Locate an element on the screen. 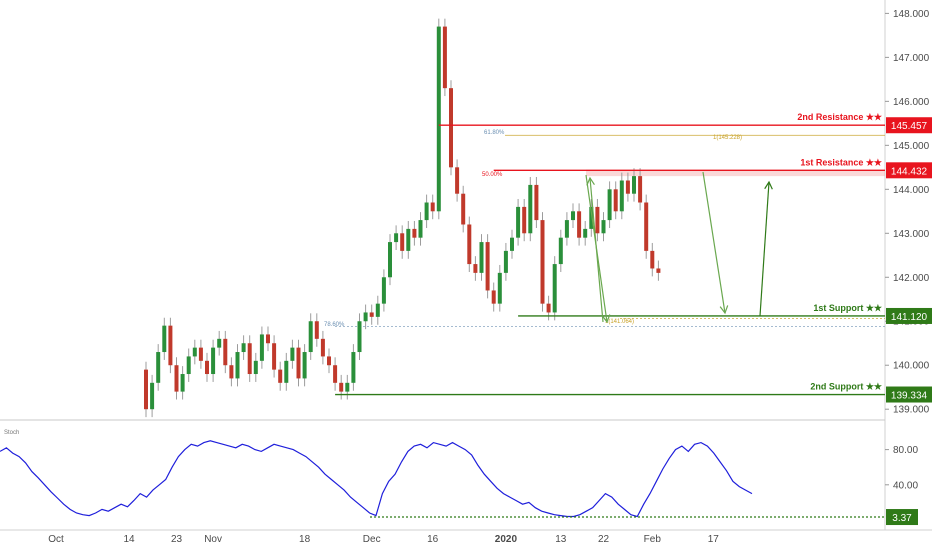  time-tick-label: 22 is located at coordinates (604, 539).